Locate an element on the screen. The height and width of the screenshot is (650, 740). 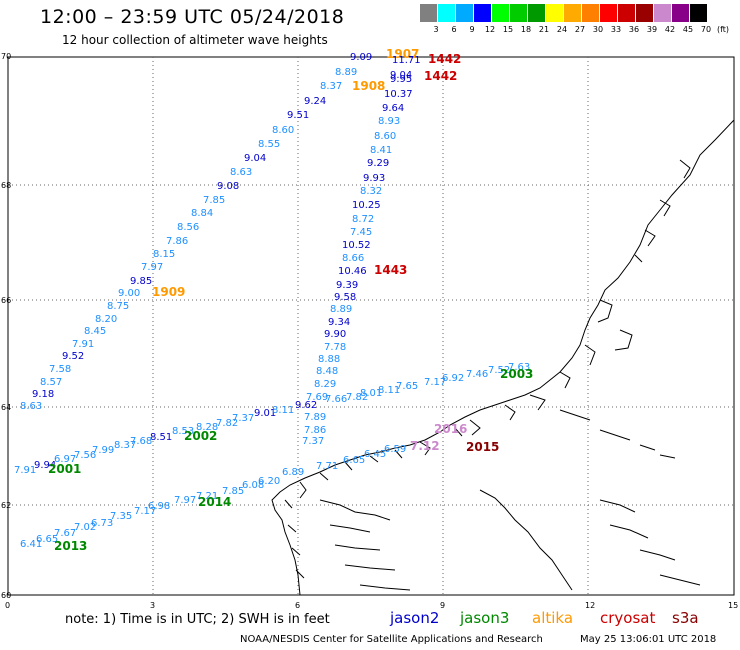
pass-time-label: 1443 is located at coordinates (390, 270).